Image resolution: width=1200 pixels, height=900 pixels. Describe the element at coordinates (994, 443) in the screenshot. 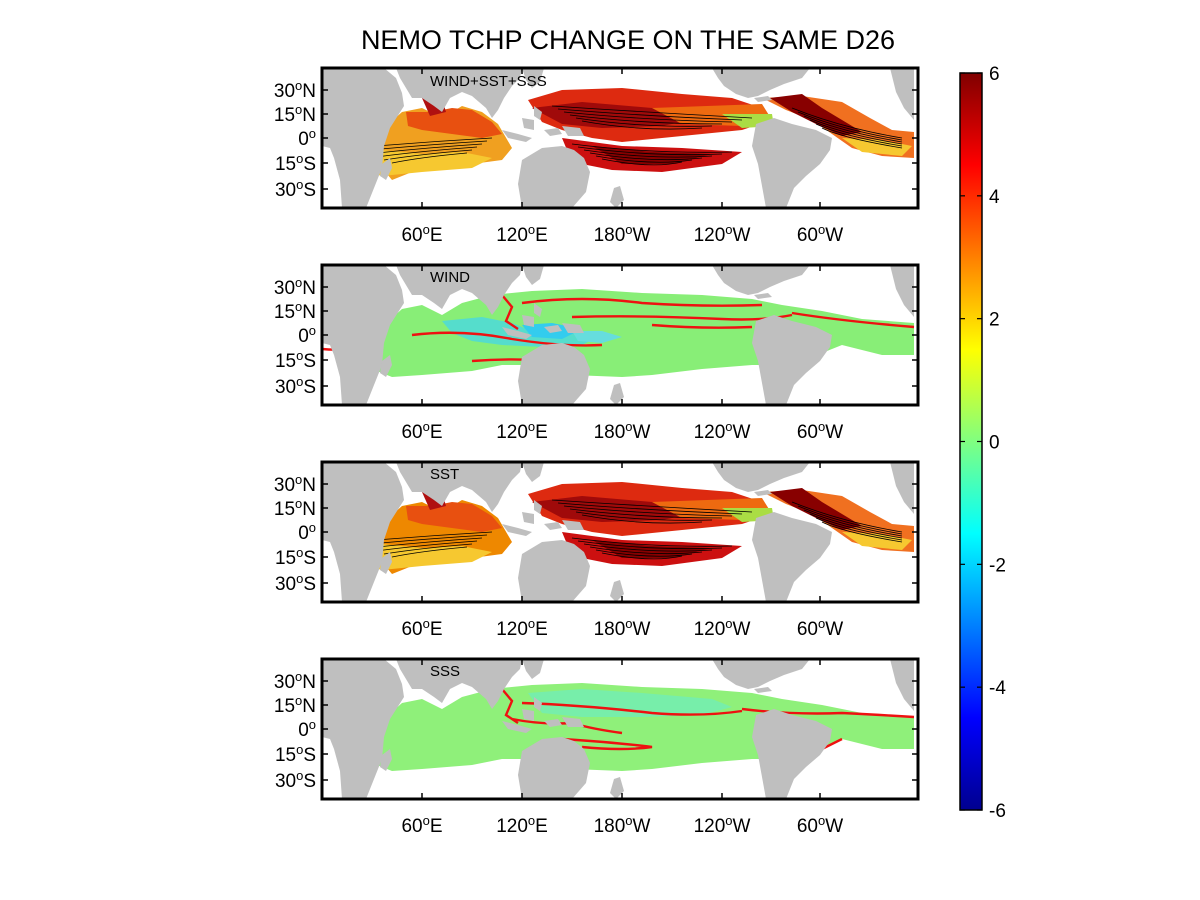

I see `colorbar-tick-label: 0` at that location.